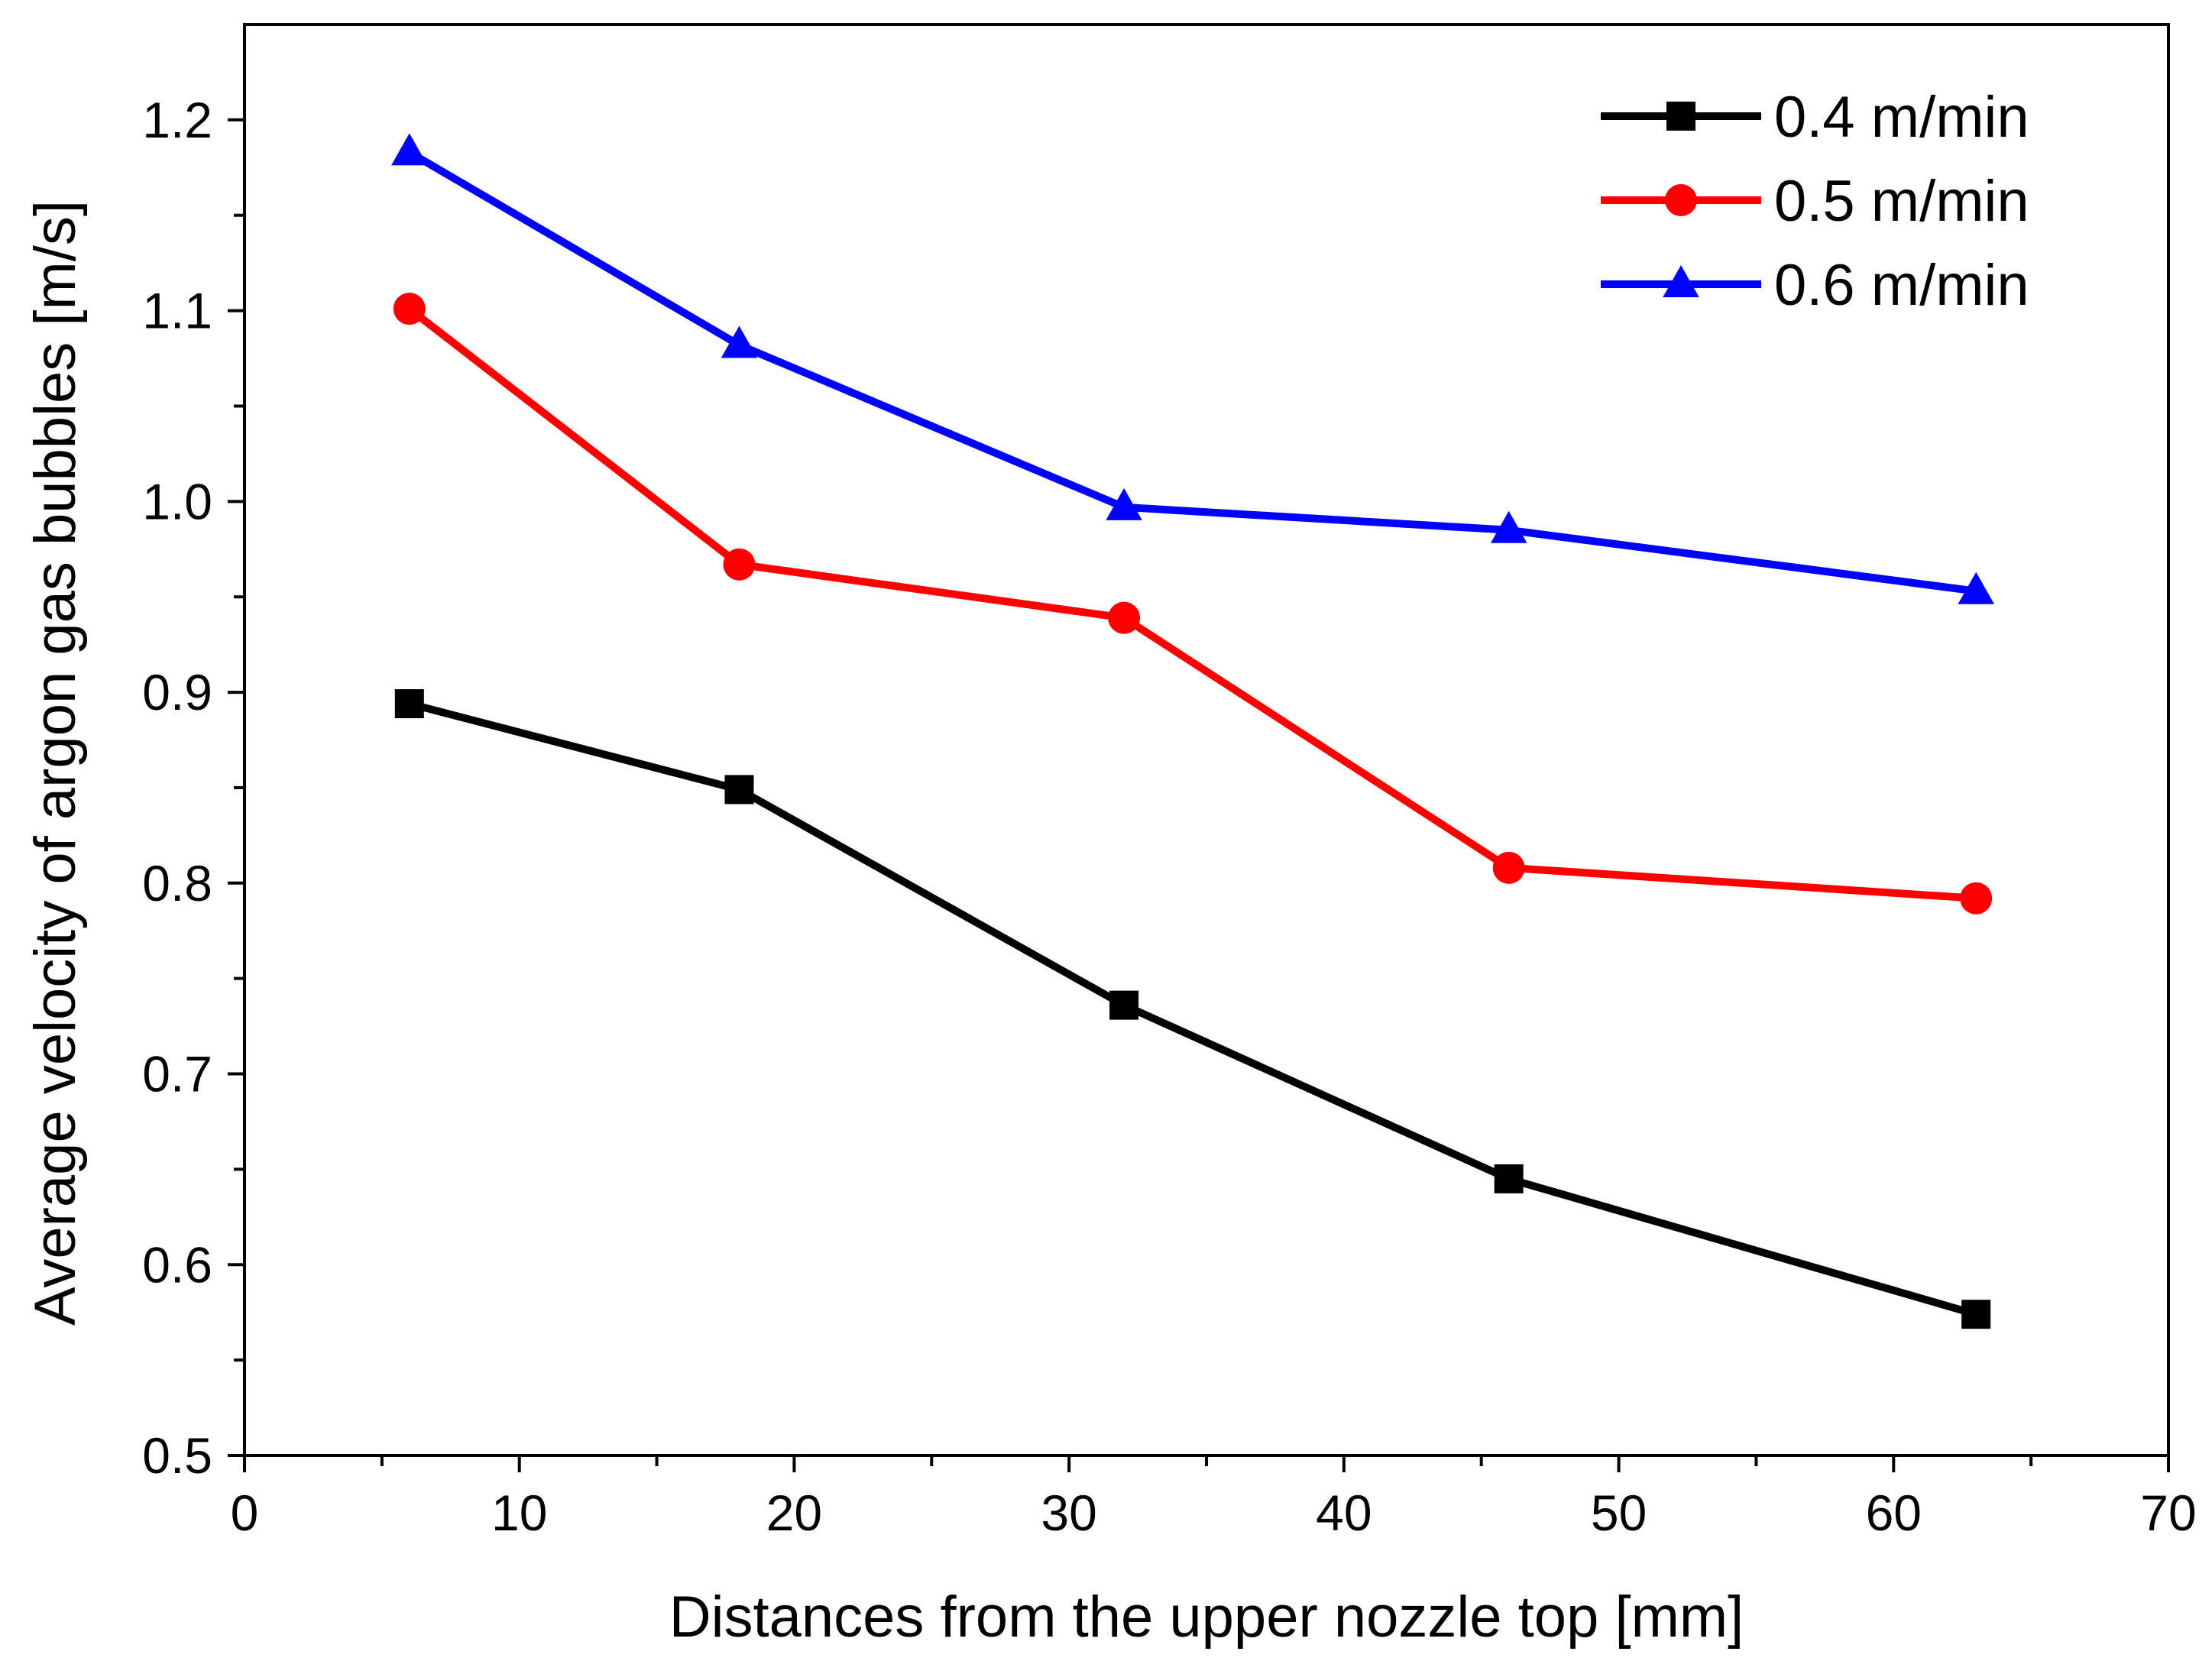 Image resolution: width=2212 pixels, height=1674 pixels. Describe the element at coordinates (1344, 1513) in the screenshot. I see `x-tick-label: 40` at that location.